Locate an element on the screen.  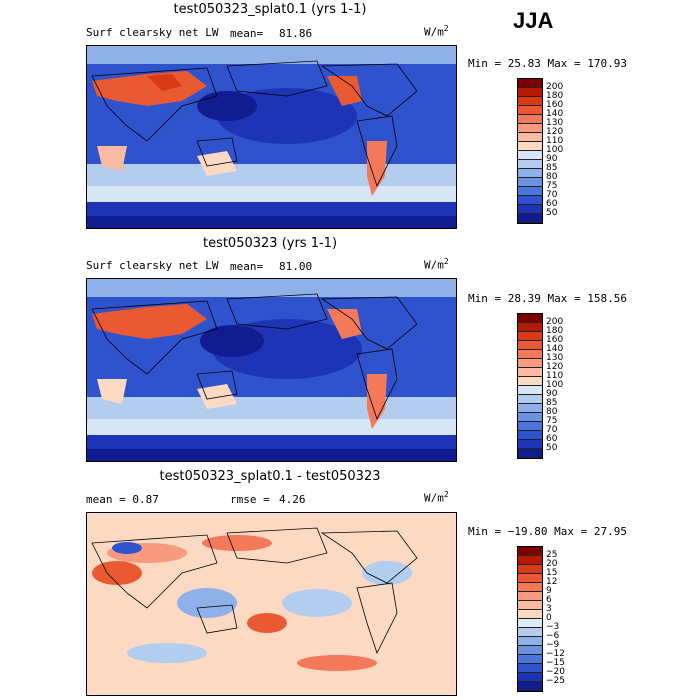
colorbar-tick-label: −9 is located at coordinates (553, 645).